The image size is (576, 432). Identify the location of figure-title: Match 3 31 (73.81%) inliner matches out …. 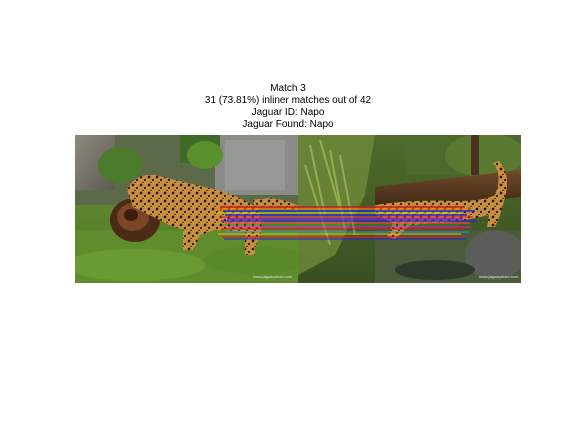
(288, 107).